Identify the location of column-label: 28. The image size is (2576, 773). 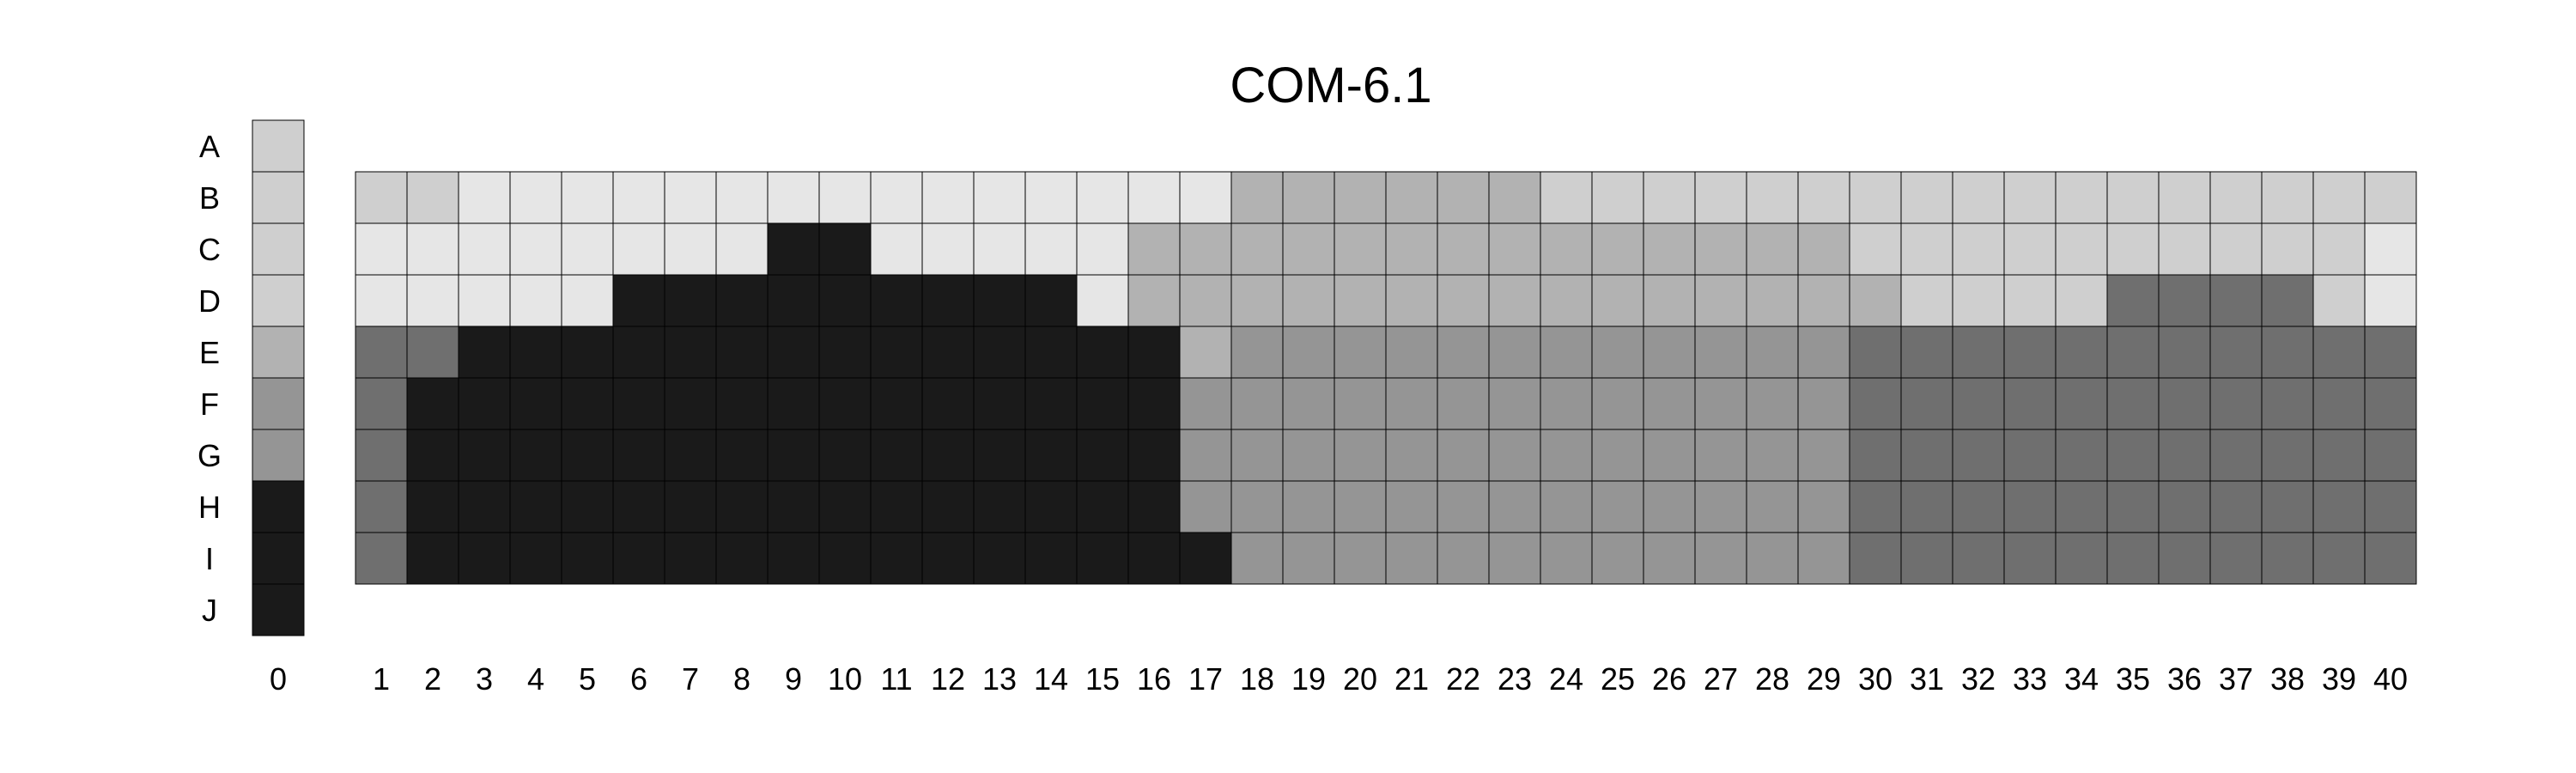
(1772, 679).